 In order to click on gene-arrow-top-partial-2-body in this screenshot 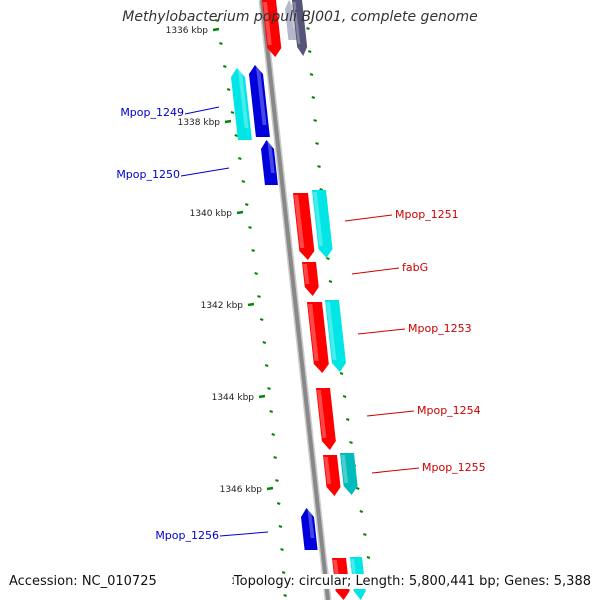, I will do `click(300, 28)`.